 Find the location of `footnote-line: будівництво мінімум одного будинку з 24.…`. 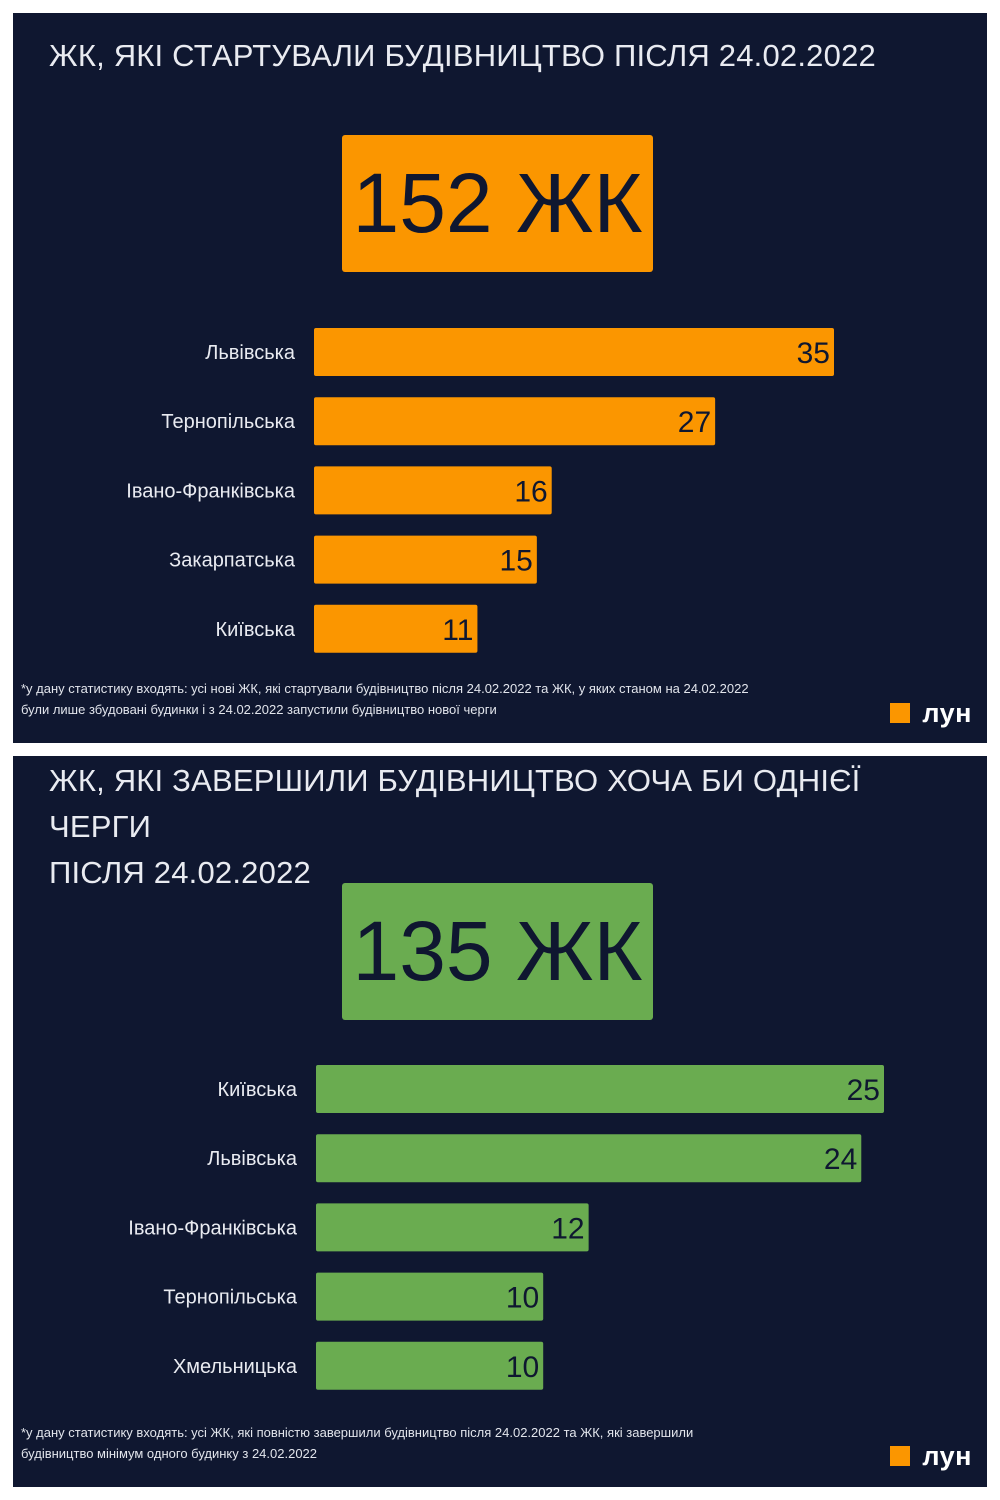

footnote-line: будівництво мінімум одного будинку з 24.… is located at coordinates (169, 1453).